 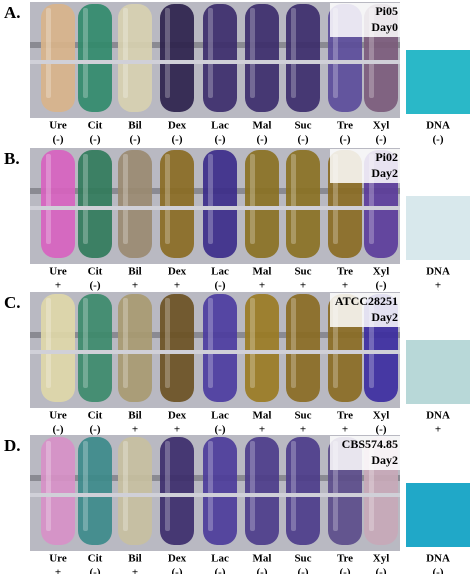 What do you see at coordinates (438, 286) in the screenshot?
I see `dna-result: +` at bounding box center [438, 286].